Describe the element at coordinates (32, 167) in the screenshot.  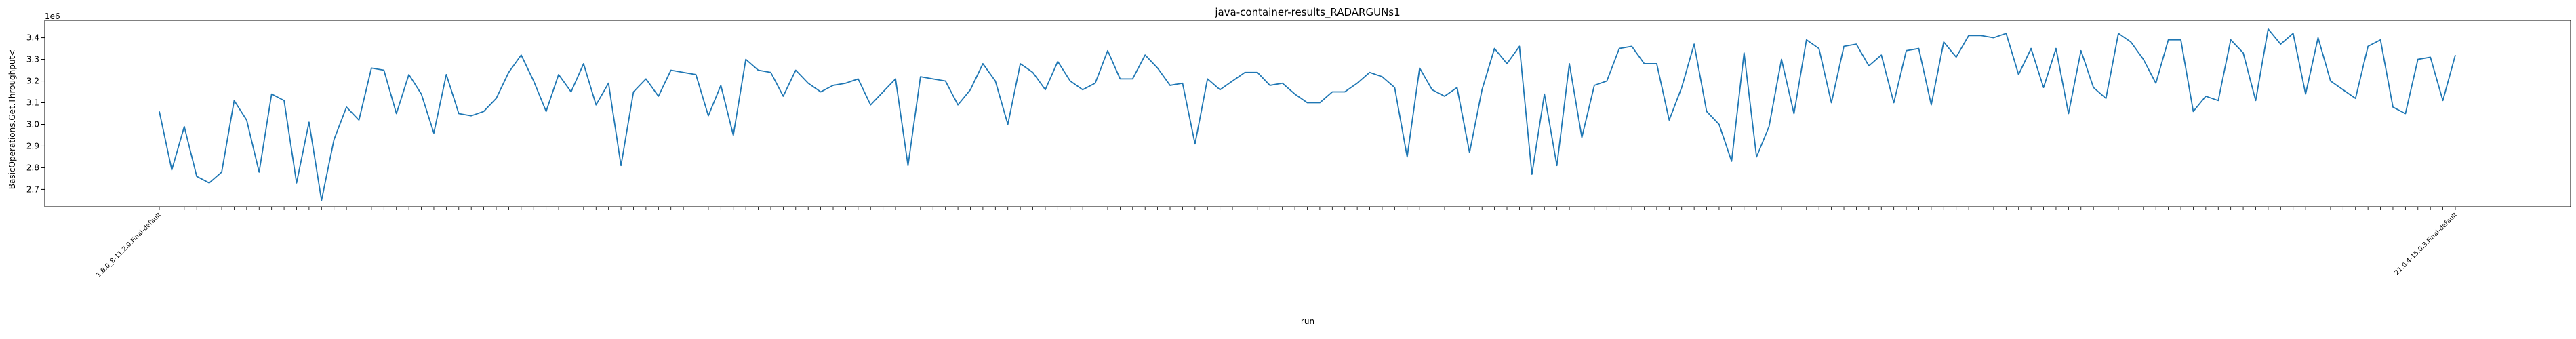
I see `y-tick-label: 2.8` at that location.